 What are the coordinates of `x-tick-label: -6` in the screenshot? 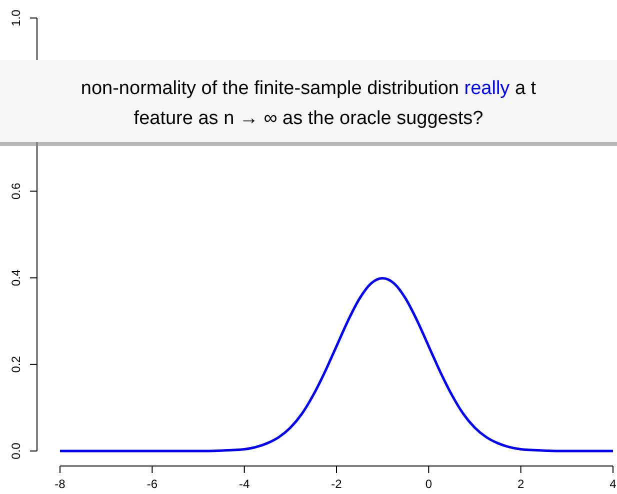 It's located at (152, 484).